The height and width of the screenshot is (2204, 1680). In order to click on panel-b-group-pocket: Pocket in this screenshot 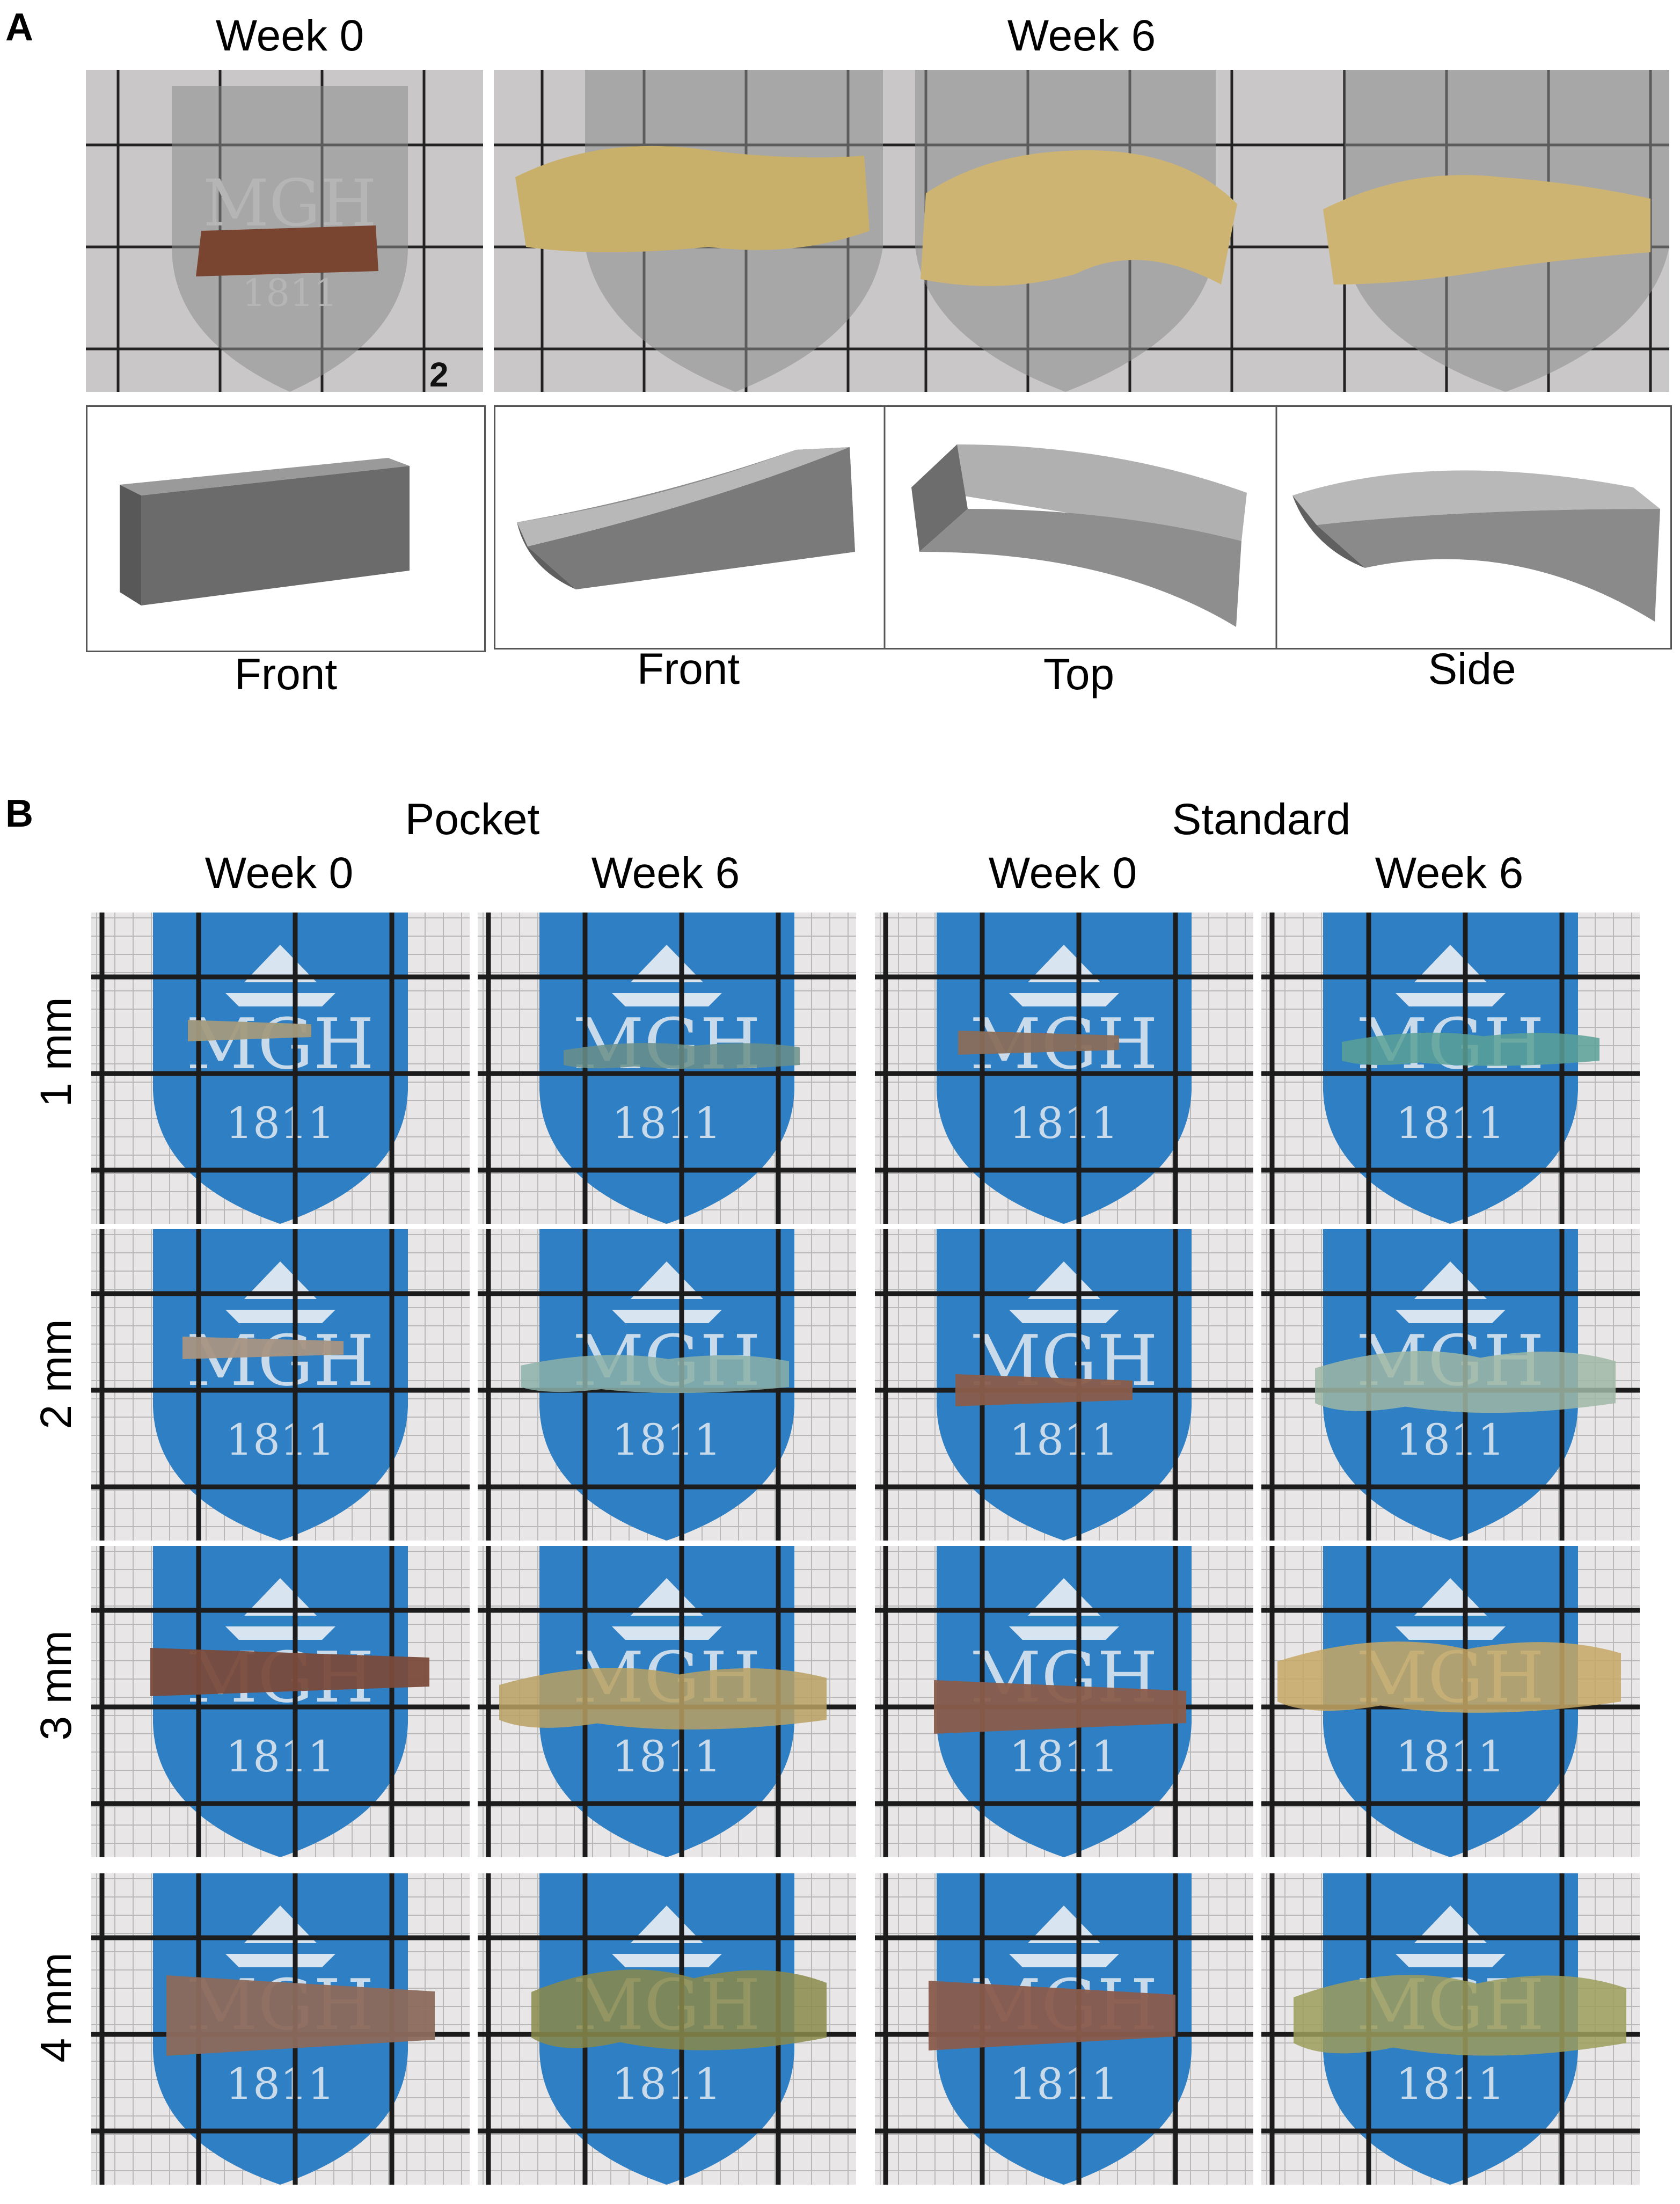, I will do `click(472, 819)`.